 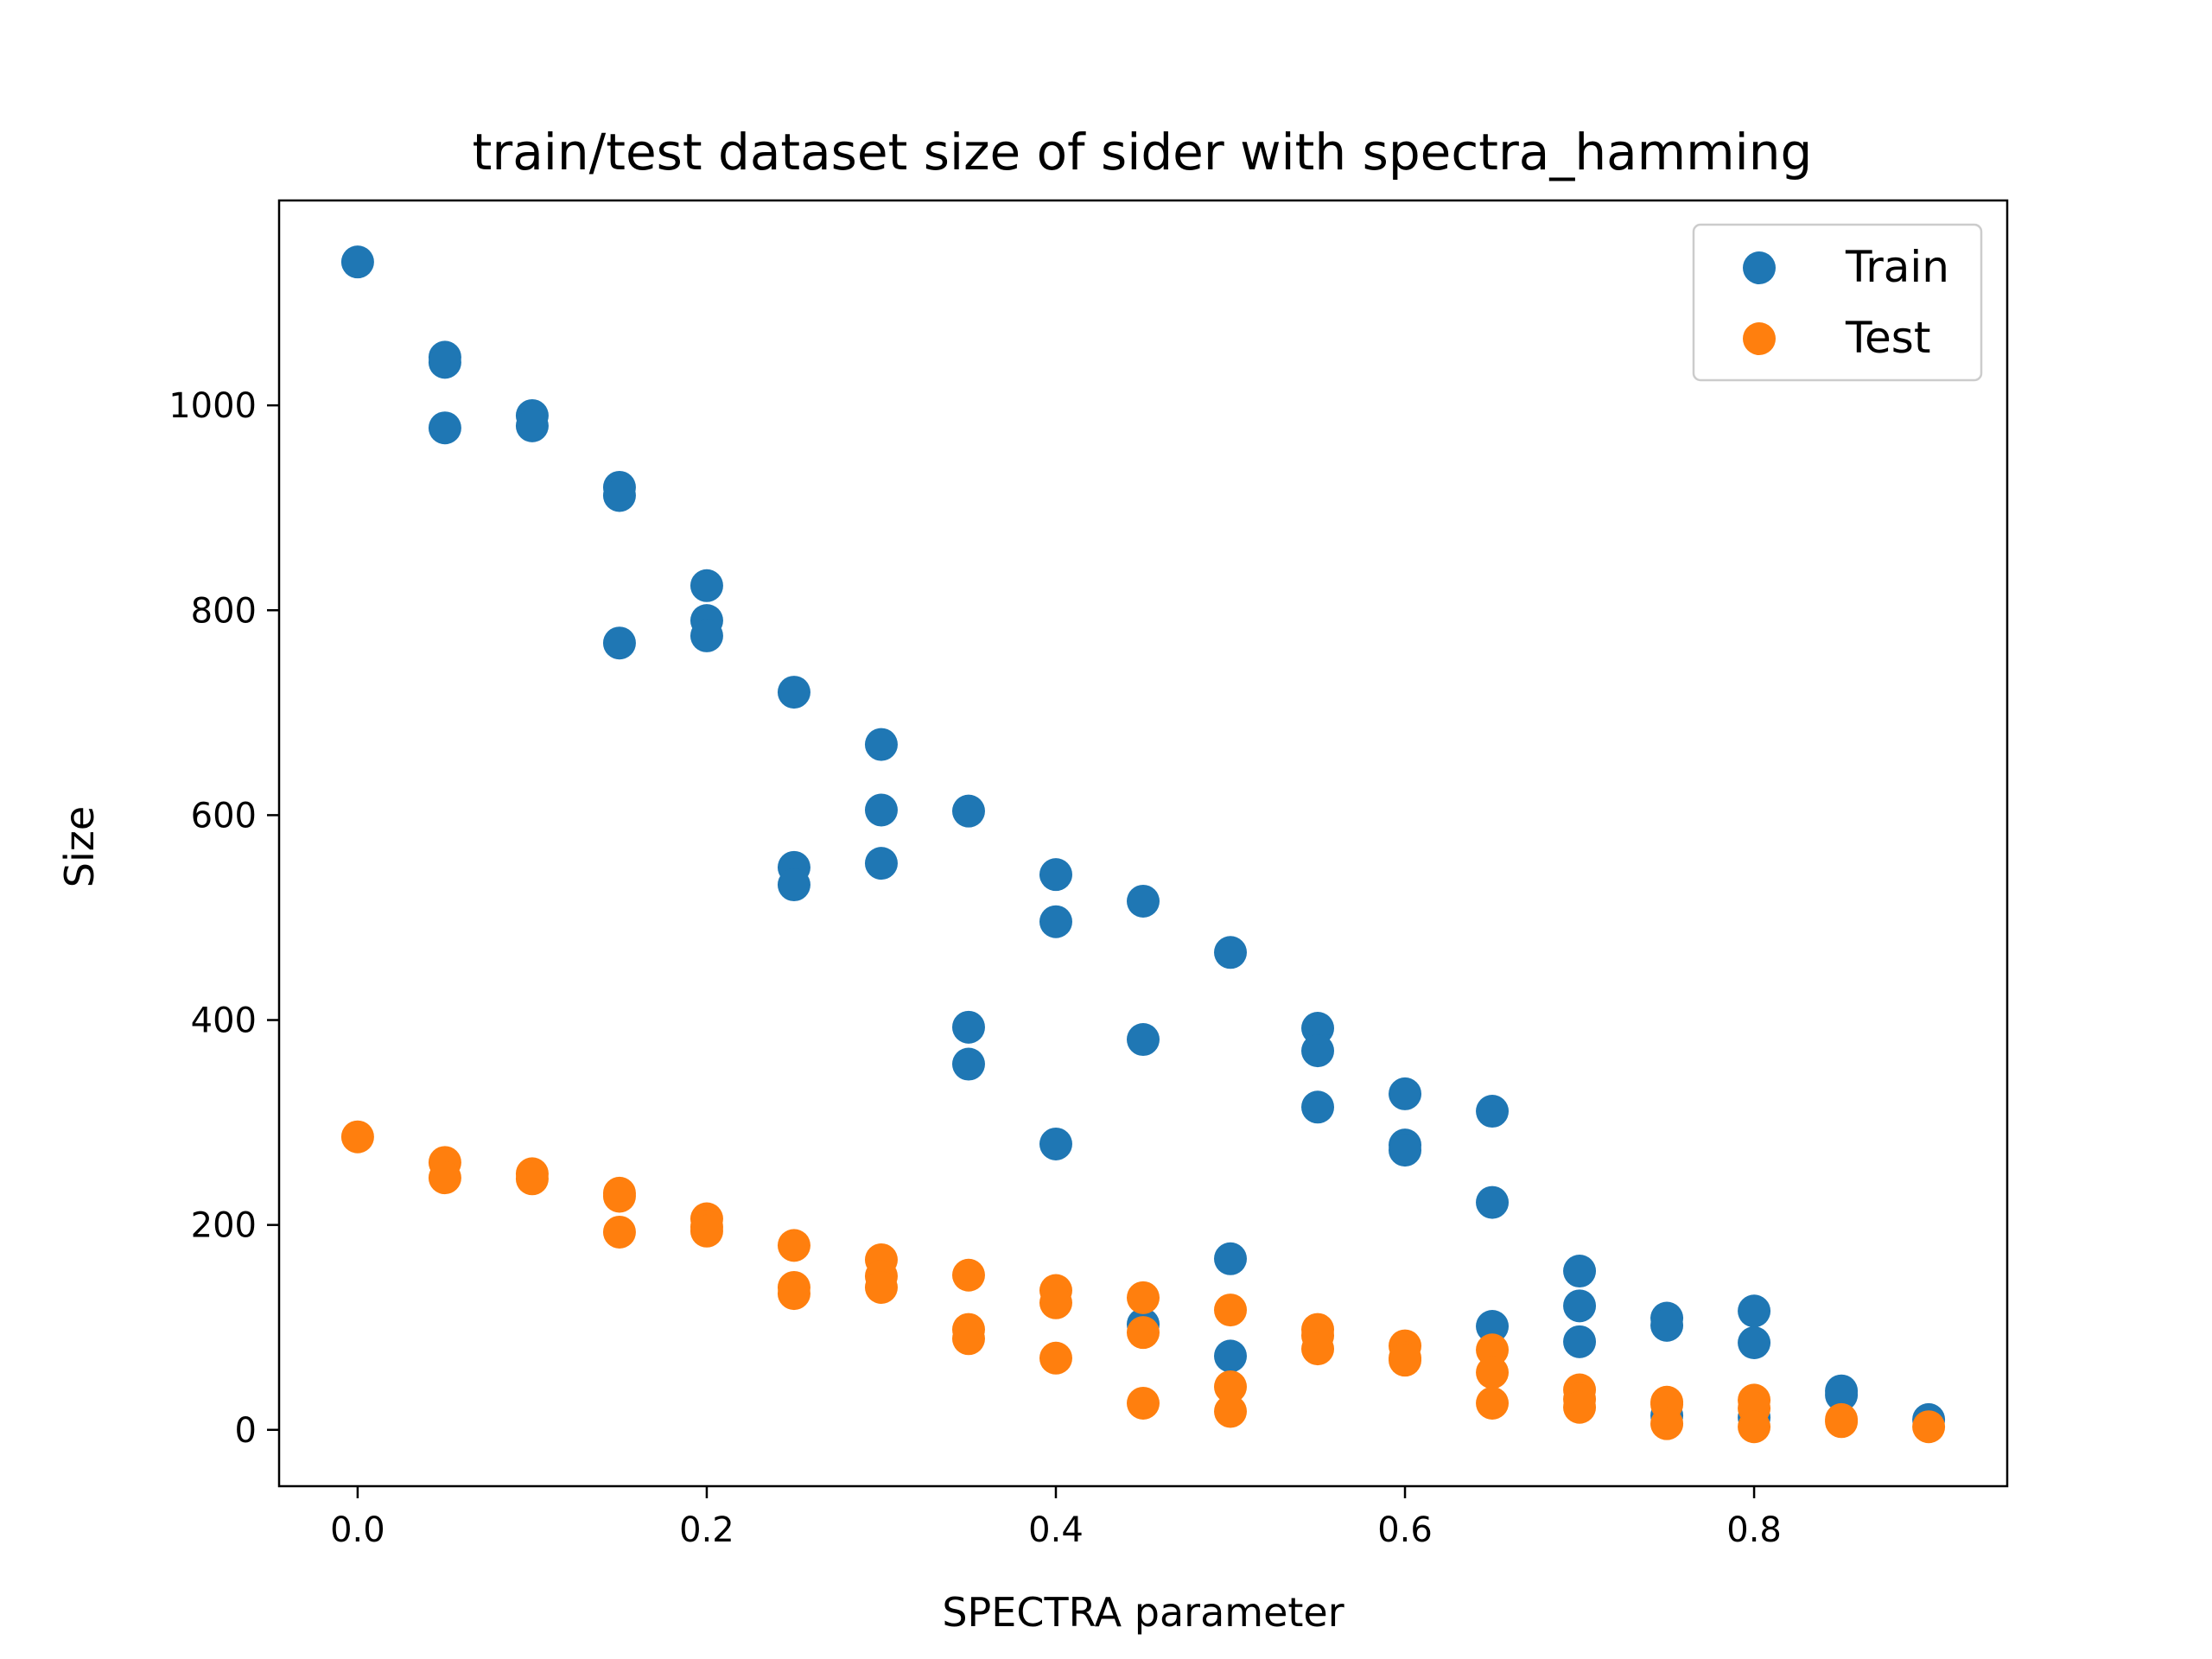 I want to click on legend: Train Test, so click(x=1838, y=302).